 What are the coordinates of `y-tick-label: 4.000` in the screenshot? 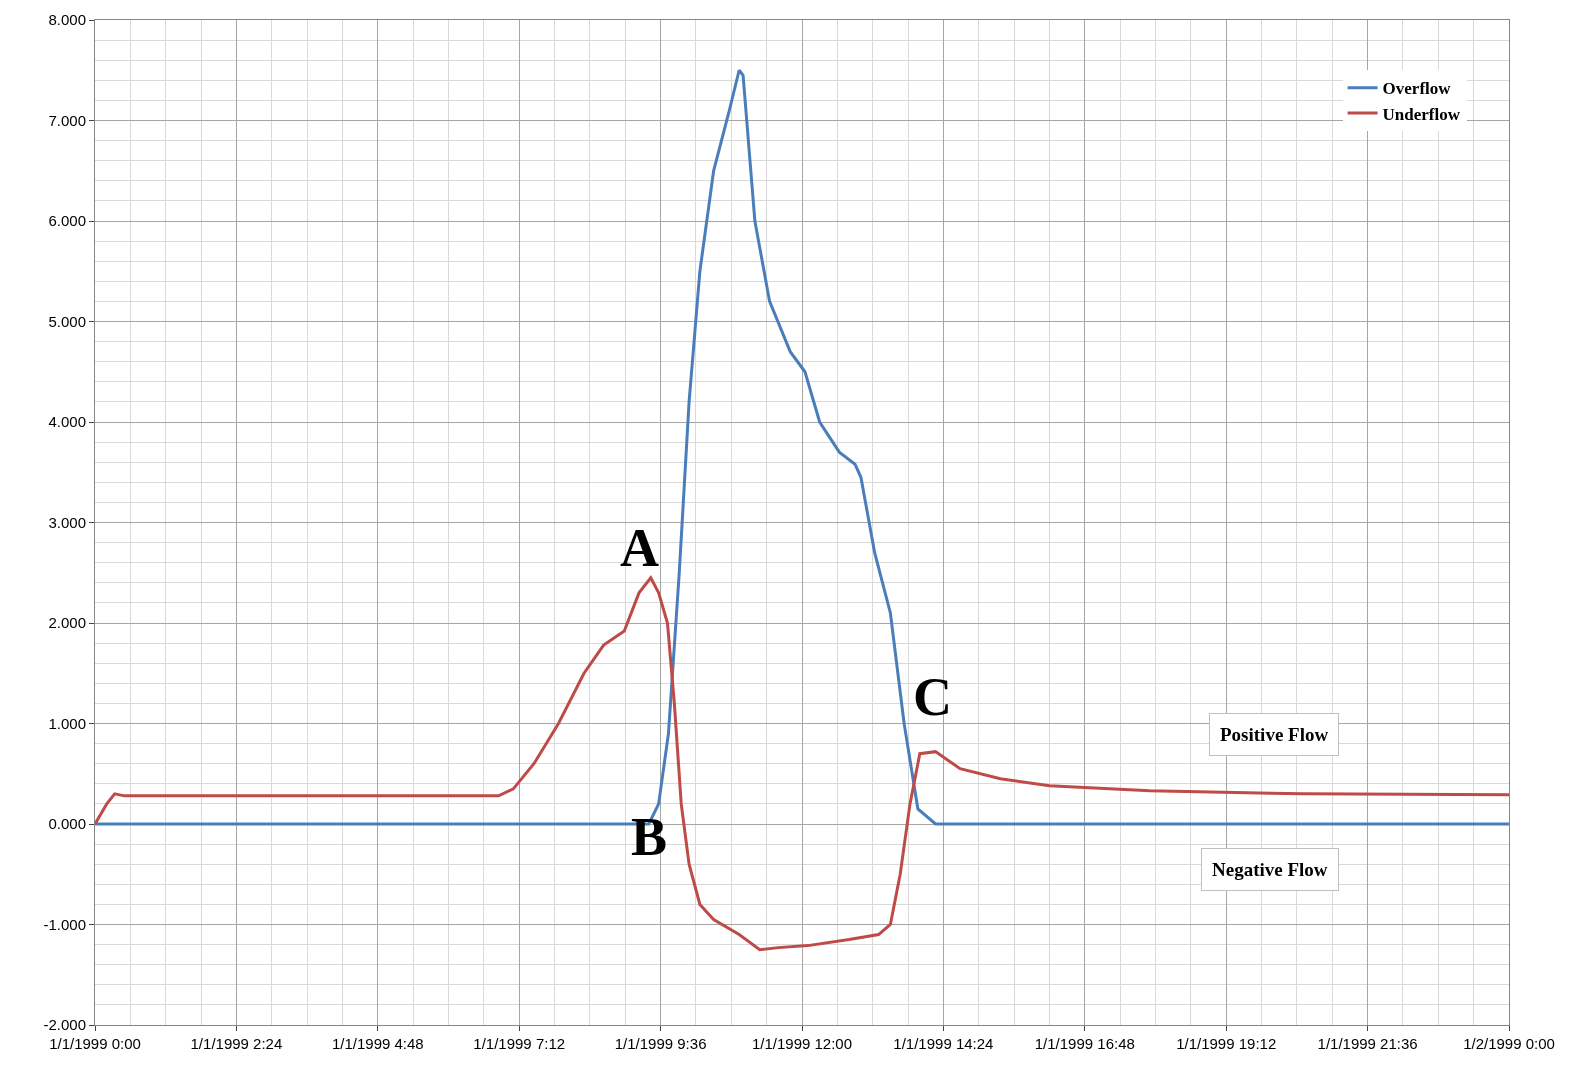 It's located at (67, 422).